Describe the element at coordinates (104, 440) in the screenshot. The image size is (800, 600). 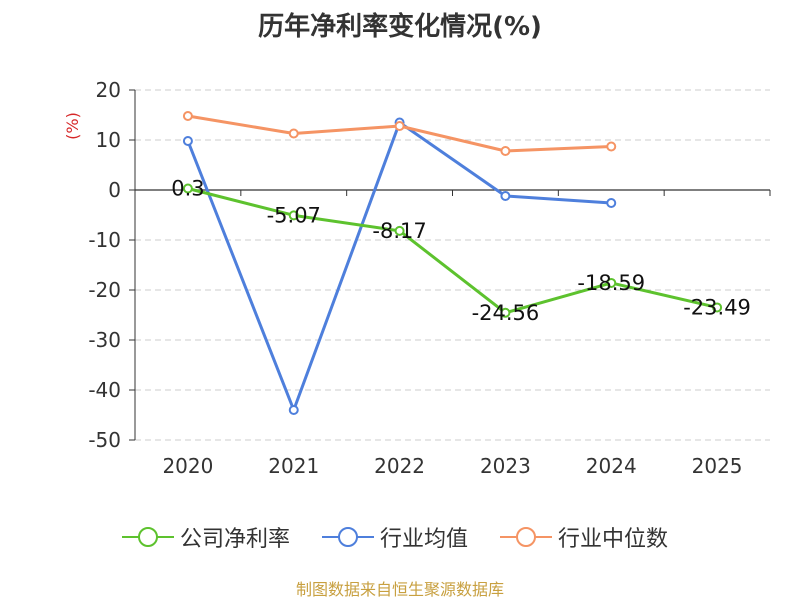
I see `y-tick-label: -50` at that location.